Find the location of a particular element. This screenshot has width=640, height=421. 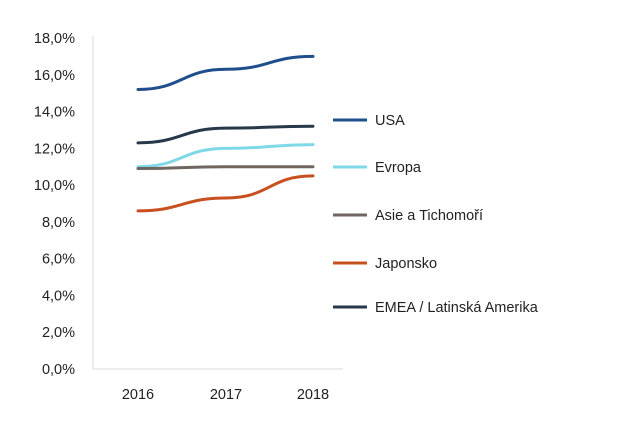

legend-label: USA is located at coordinates (390, 121).